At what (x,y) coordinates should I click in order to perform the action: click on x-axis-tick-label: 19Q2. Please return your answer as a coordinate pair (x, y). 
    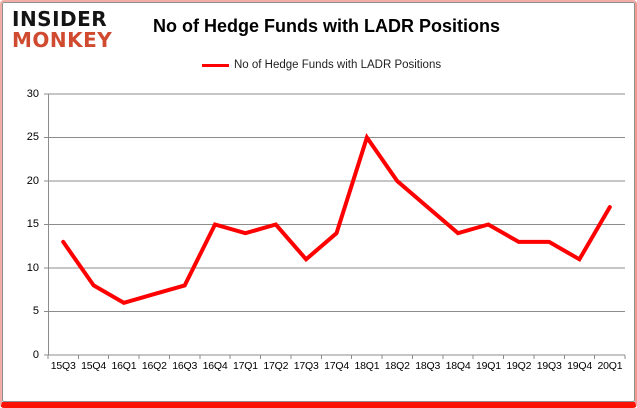
    Looking at the image, I should click on (519, 366).